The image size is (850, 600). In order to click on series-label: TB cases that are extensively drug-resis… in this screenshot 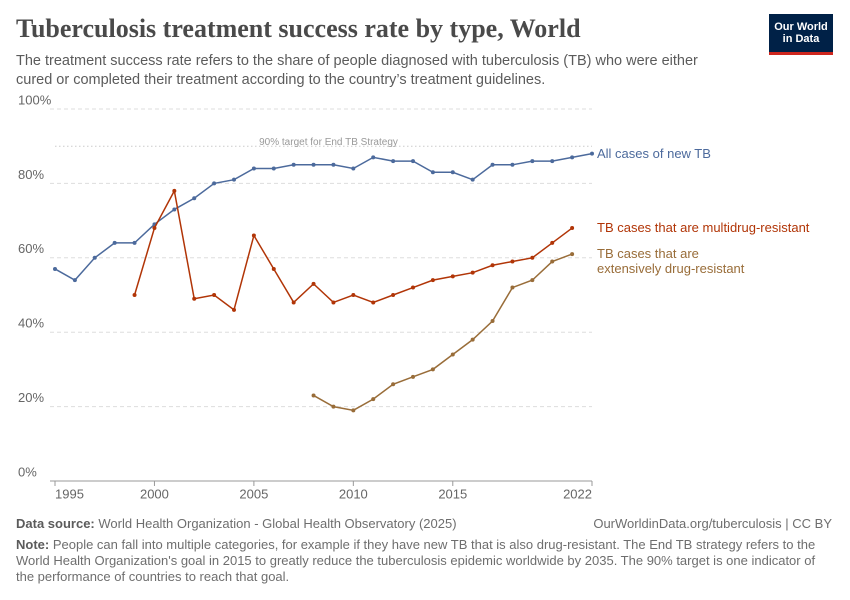, I will do `click(671, 261)`.